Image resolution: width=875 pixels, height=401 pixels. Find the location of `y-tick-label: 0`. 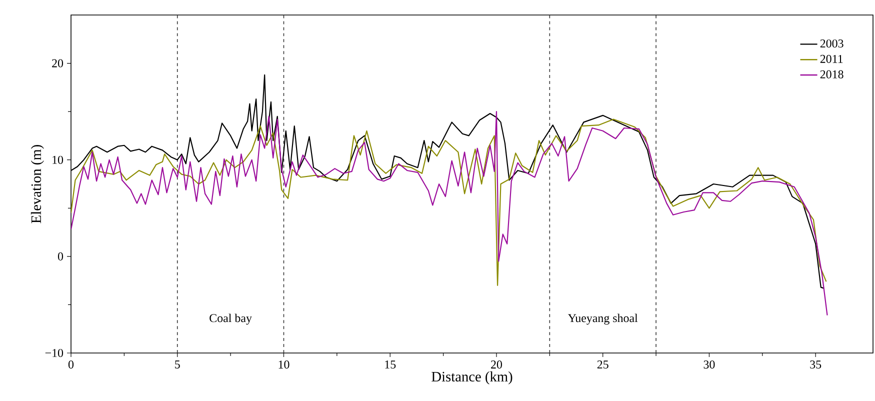

y-tick-label: 0 is located at coordinates (61, 256).